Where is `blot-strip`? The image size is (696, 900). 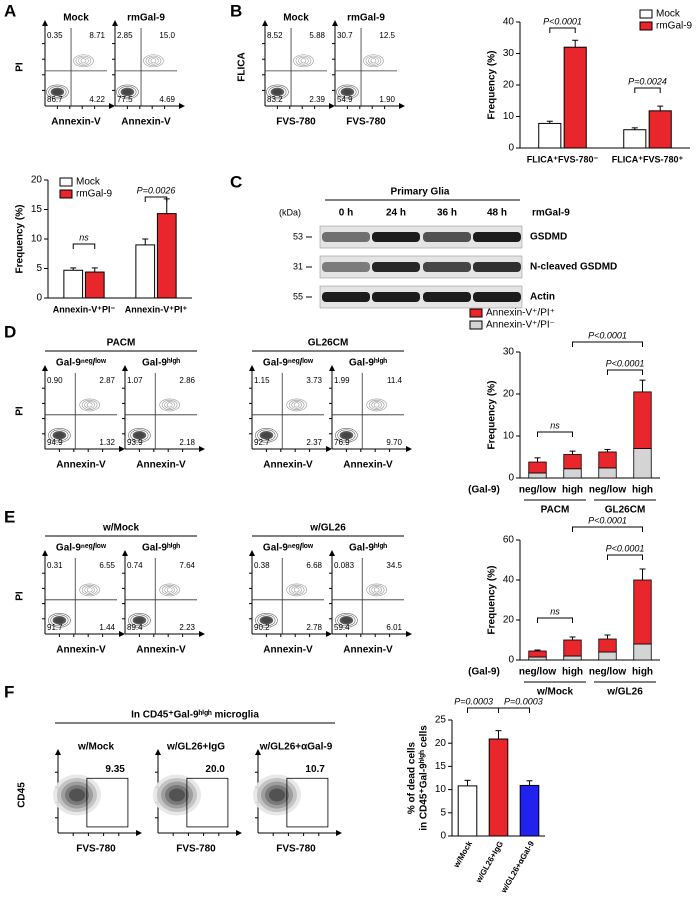
blot-strip is located at coordinates (421, 297).